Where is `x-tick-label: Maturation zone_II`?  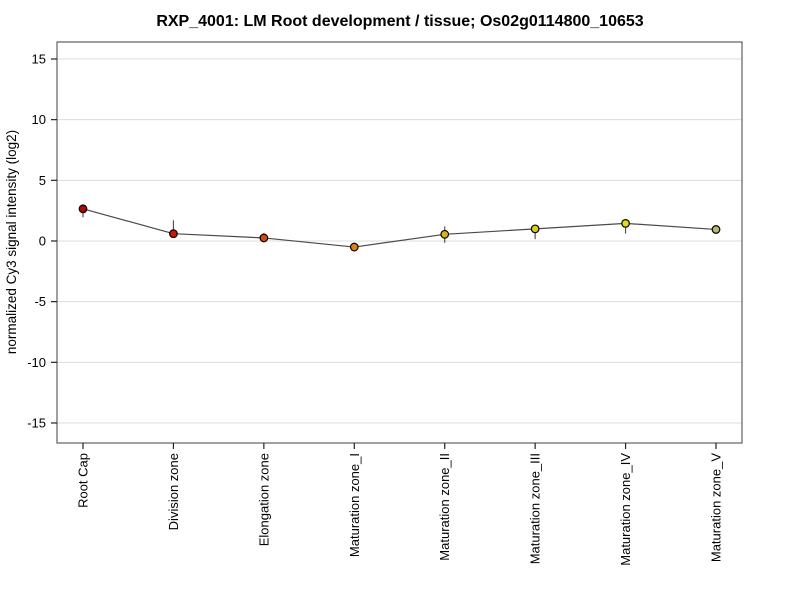 x-tick-label: Maturation zone_II is located at coordinates (444, 507).